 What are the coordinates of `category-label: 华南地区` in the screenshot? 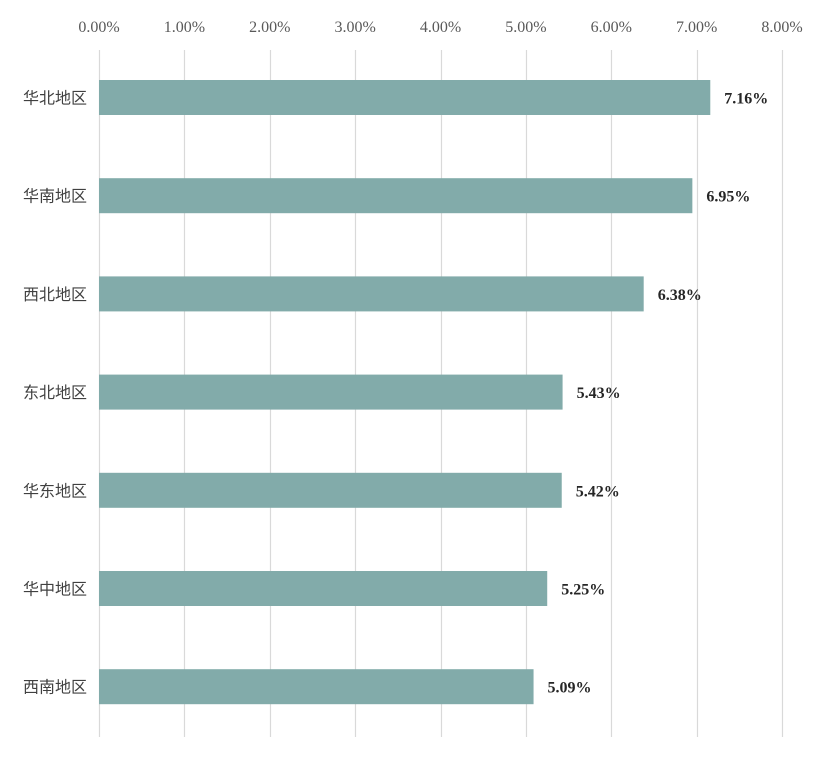 It's located at (55, 196).